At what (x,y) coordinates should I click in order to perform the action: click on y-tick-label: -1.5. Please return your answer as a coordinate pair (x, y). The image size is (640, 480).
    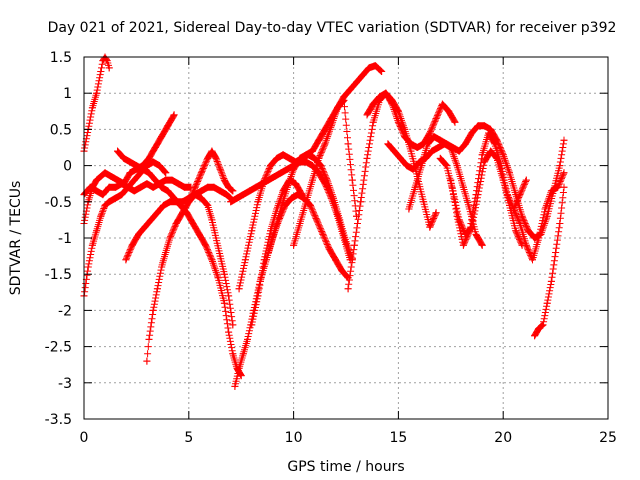
    Looking at the image, I should click on (58, 275).